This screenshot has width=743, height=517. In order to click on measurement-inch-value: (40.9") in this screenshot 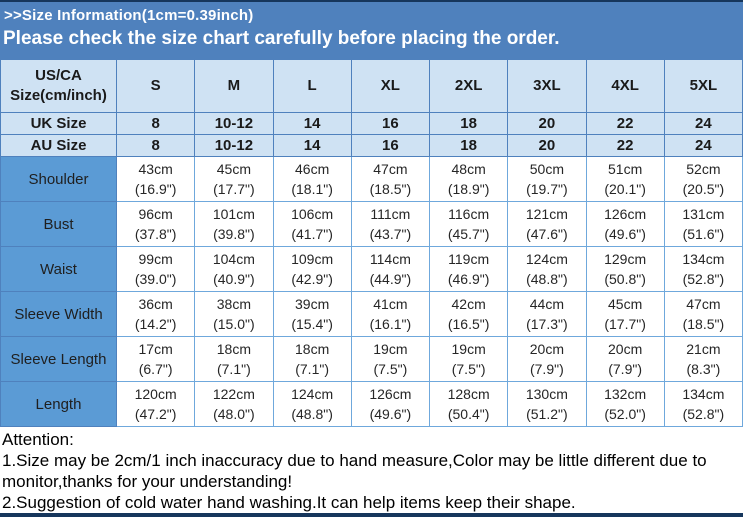, I will do `click(234, 279)`.